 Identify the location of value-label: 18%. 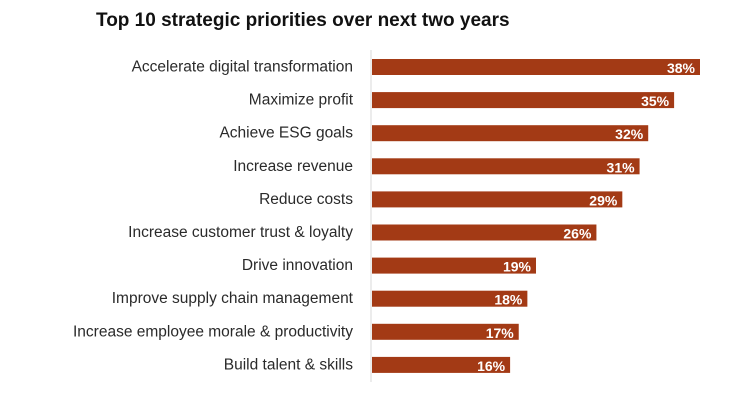
(508, 300).